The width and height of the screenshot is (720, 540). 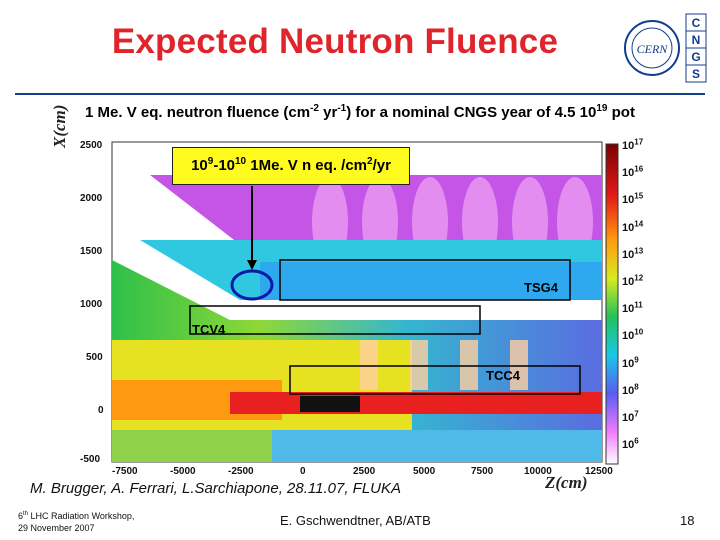 What do you see at coordinates (503, 375) in the screenshot?
I see `label-tcc4: TCC4` at bounding box center [503, 375].